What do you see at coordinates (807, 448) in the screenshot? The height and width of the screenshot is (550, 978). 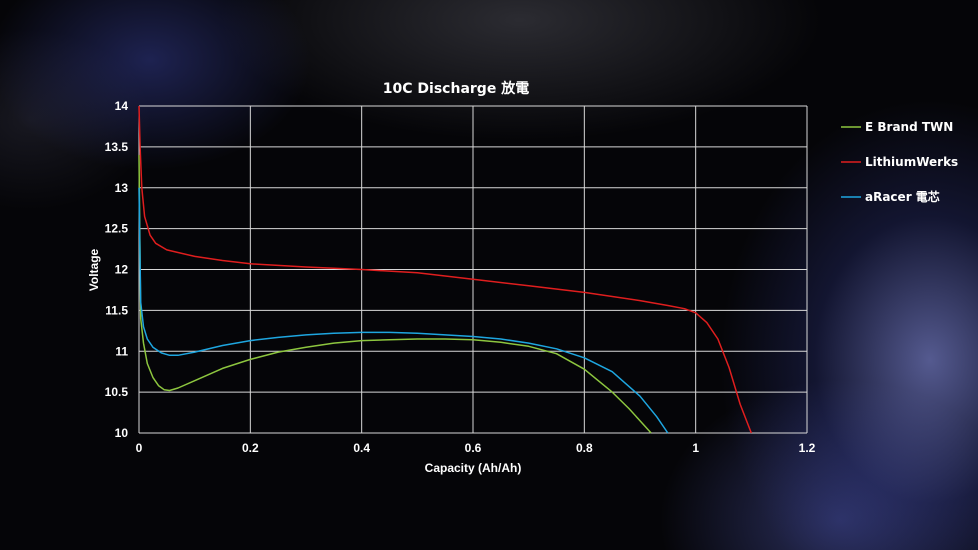 I see `x-tick-label: 1.2` at bounding box center [807, 448].